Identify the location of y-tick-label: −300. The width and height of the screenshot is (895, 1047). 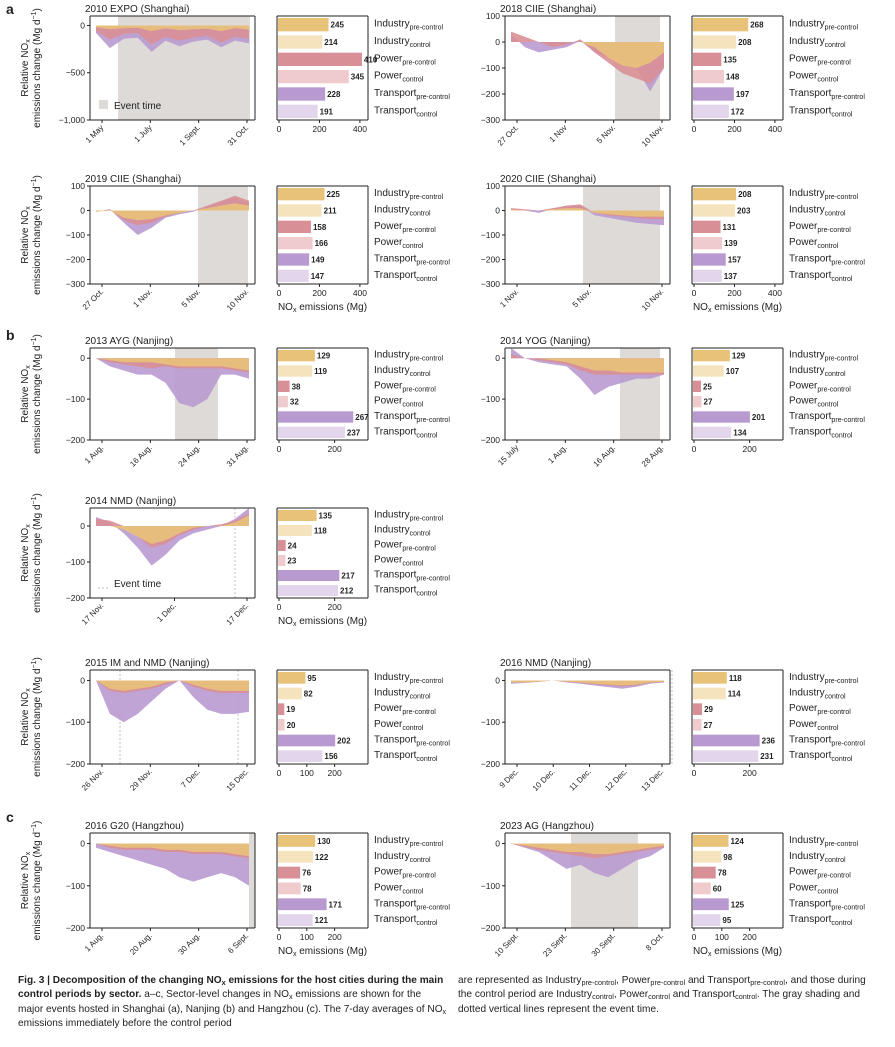
(490, 120).